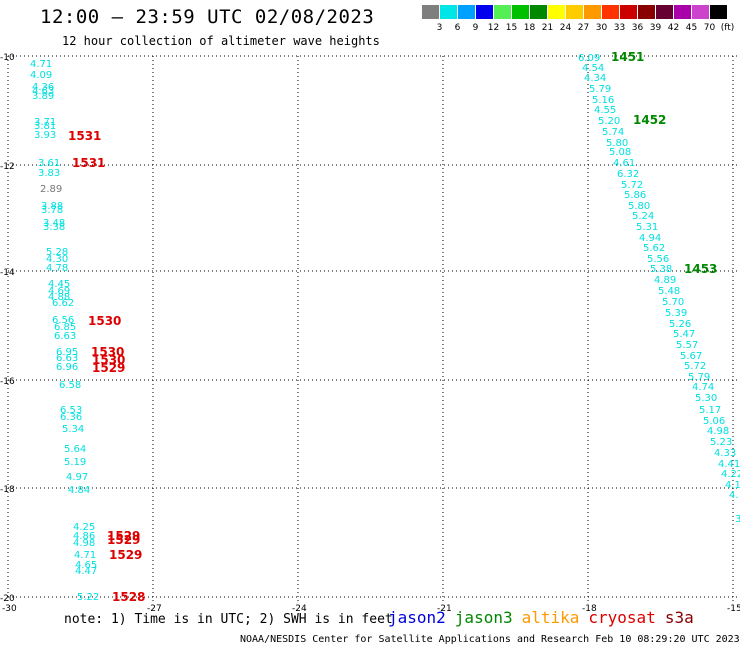 The image size is (740, 650). I want to click on chart-title: 12:00 – 23:59 UTC 02/08/2023, so click(207, 17).